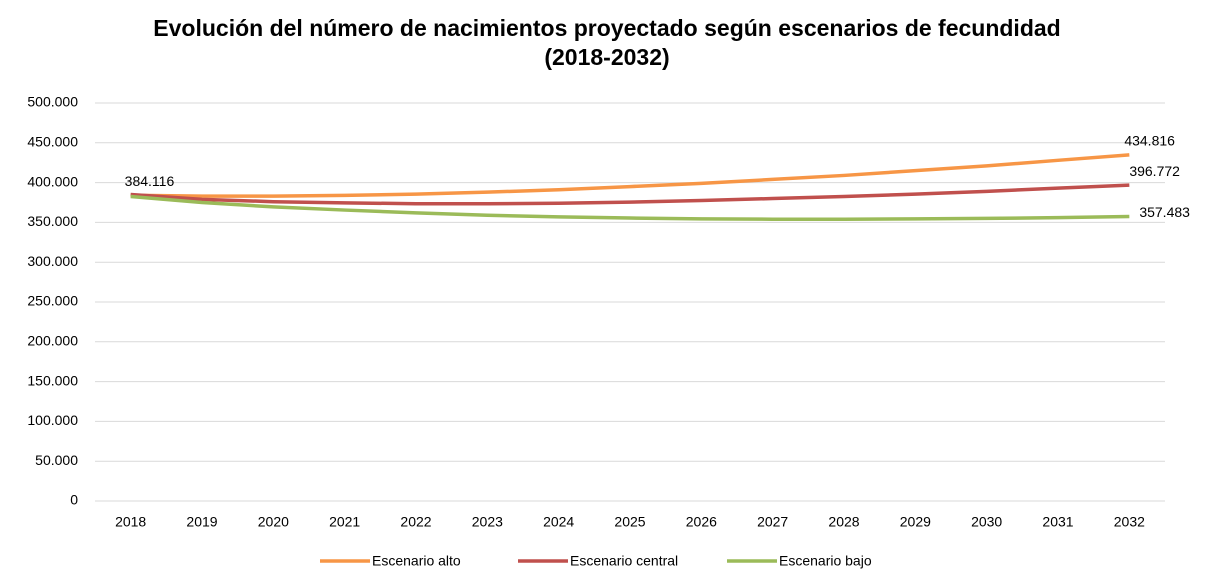 This screenshot has height=572, width=1215. What do you see at coordinates (1057, 522) in the screenshot?
I see `x-tick-label: 2031` at bounding box center [1057, 522].